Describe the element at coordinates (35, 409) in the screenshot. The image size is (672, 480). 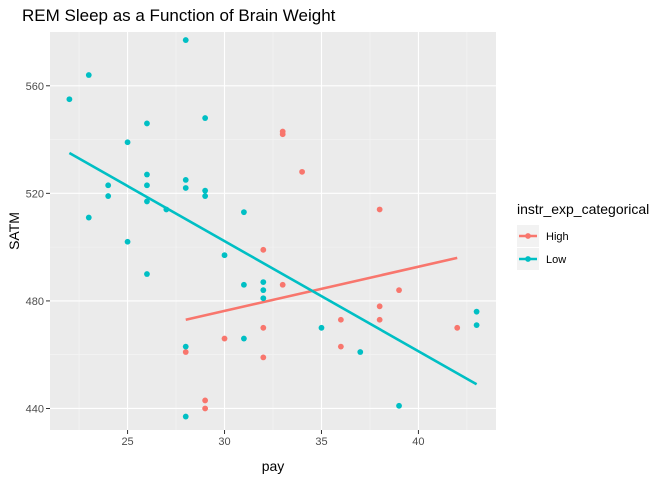
I see `y-tick-label: 440` at that location.